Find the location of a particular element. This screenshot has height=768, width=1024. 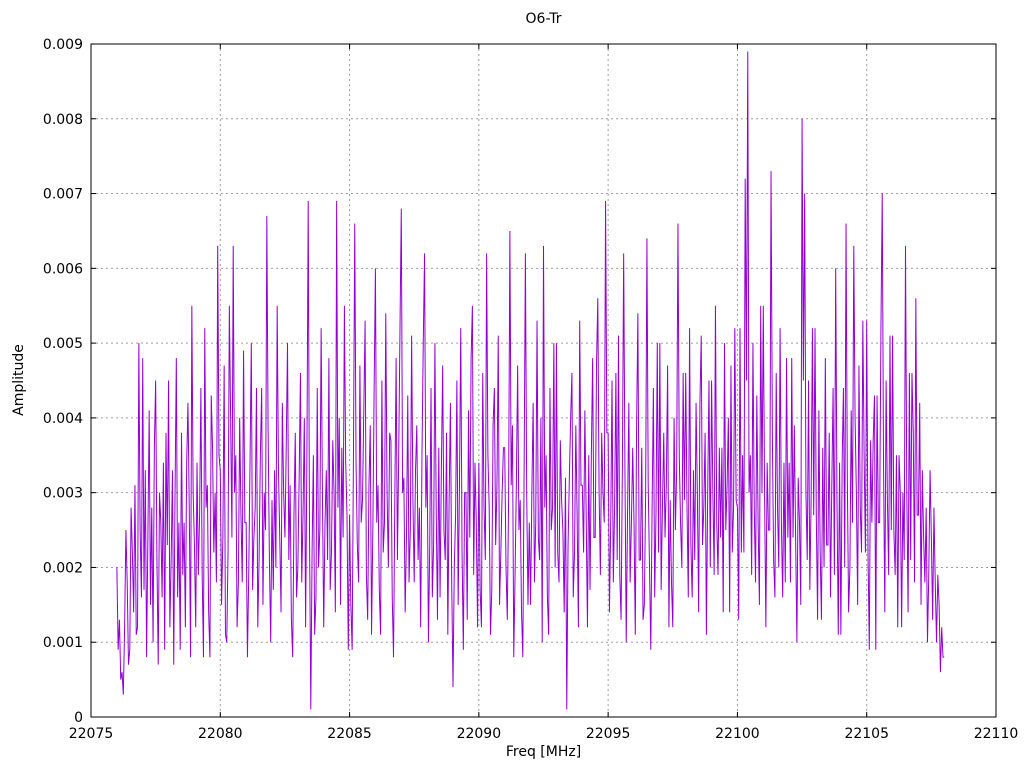

y-tick-label: 0.005 is located at coordinates (63, 344).